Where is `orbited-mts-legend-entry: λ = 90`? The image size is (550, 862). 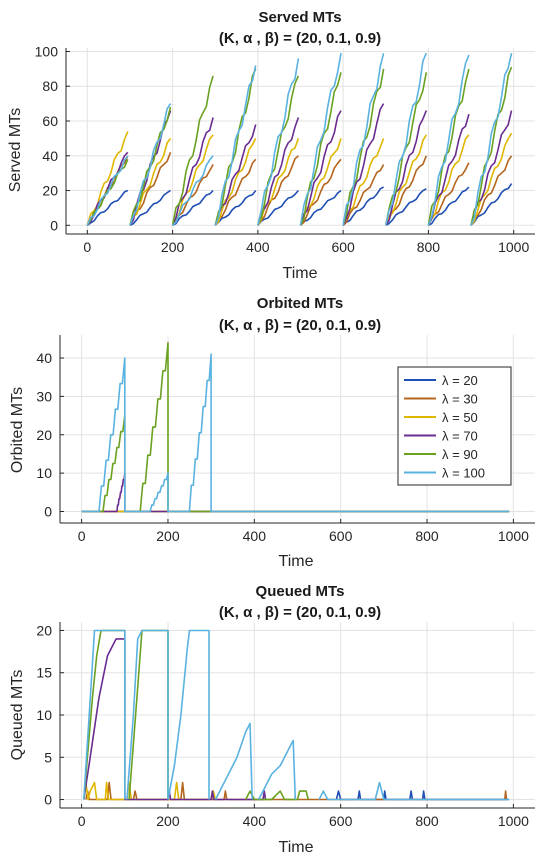 orbited-mts-legend-entry: λ = 90 is located at coordinates (460, 454).